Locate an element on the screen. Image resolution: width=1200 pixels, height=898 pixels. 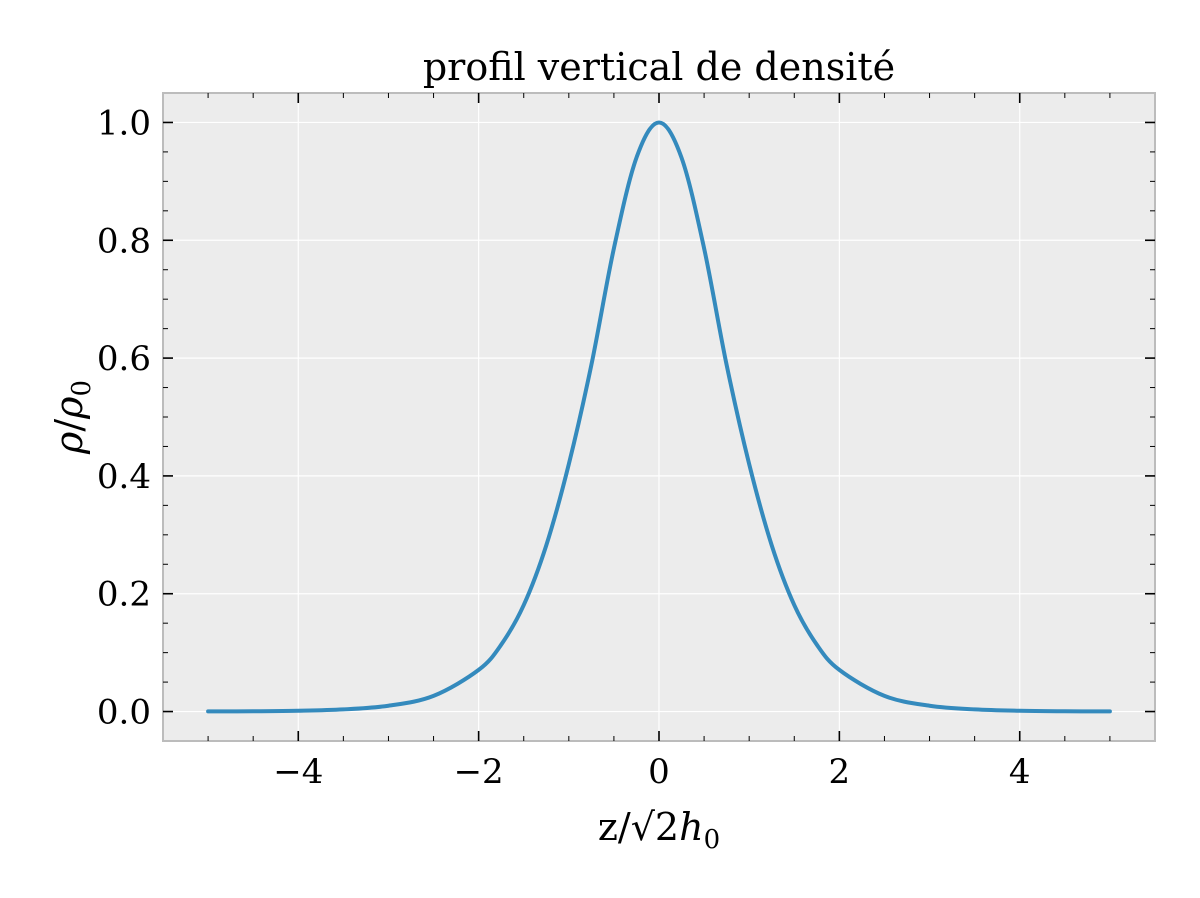
chart-title: profil vertical de densité is located at coordinates (659, 67).